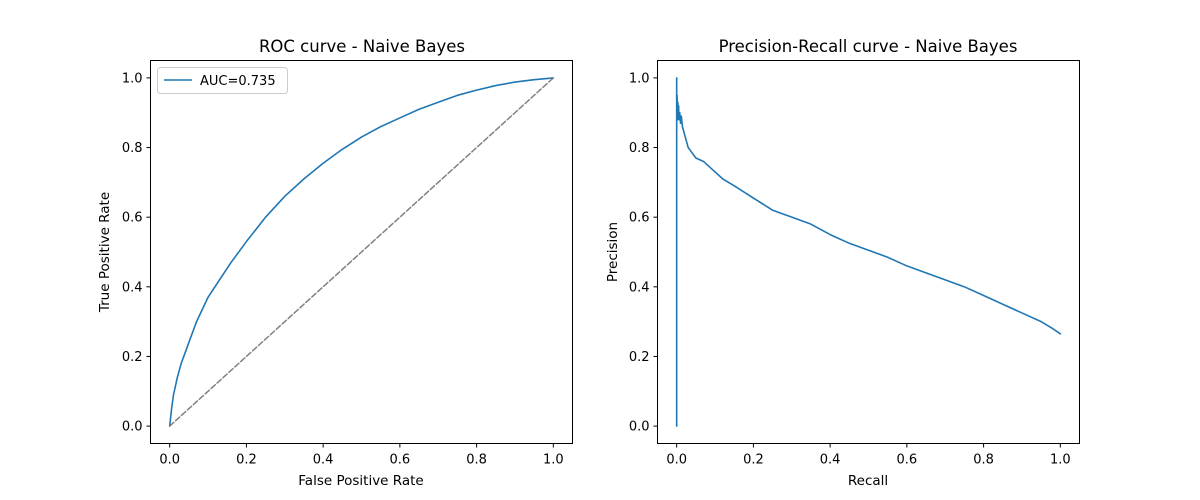 This screenshot has width=1200, height=500. I want to click on roc-y-tick-label: 0.4, so click(132, 287).